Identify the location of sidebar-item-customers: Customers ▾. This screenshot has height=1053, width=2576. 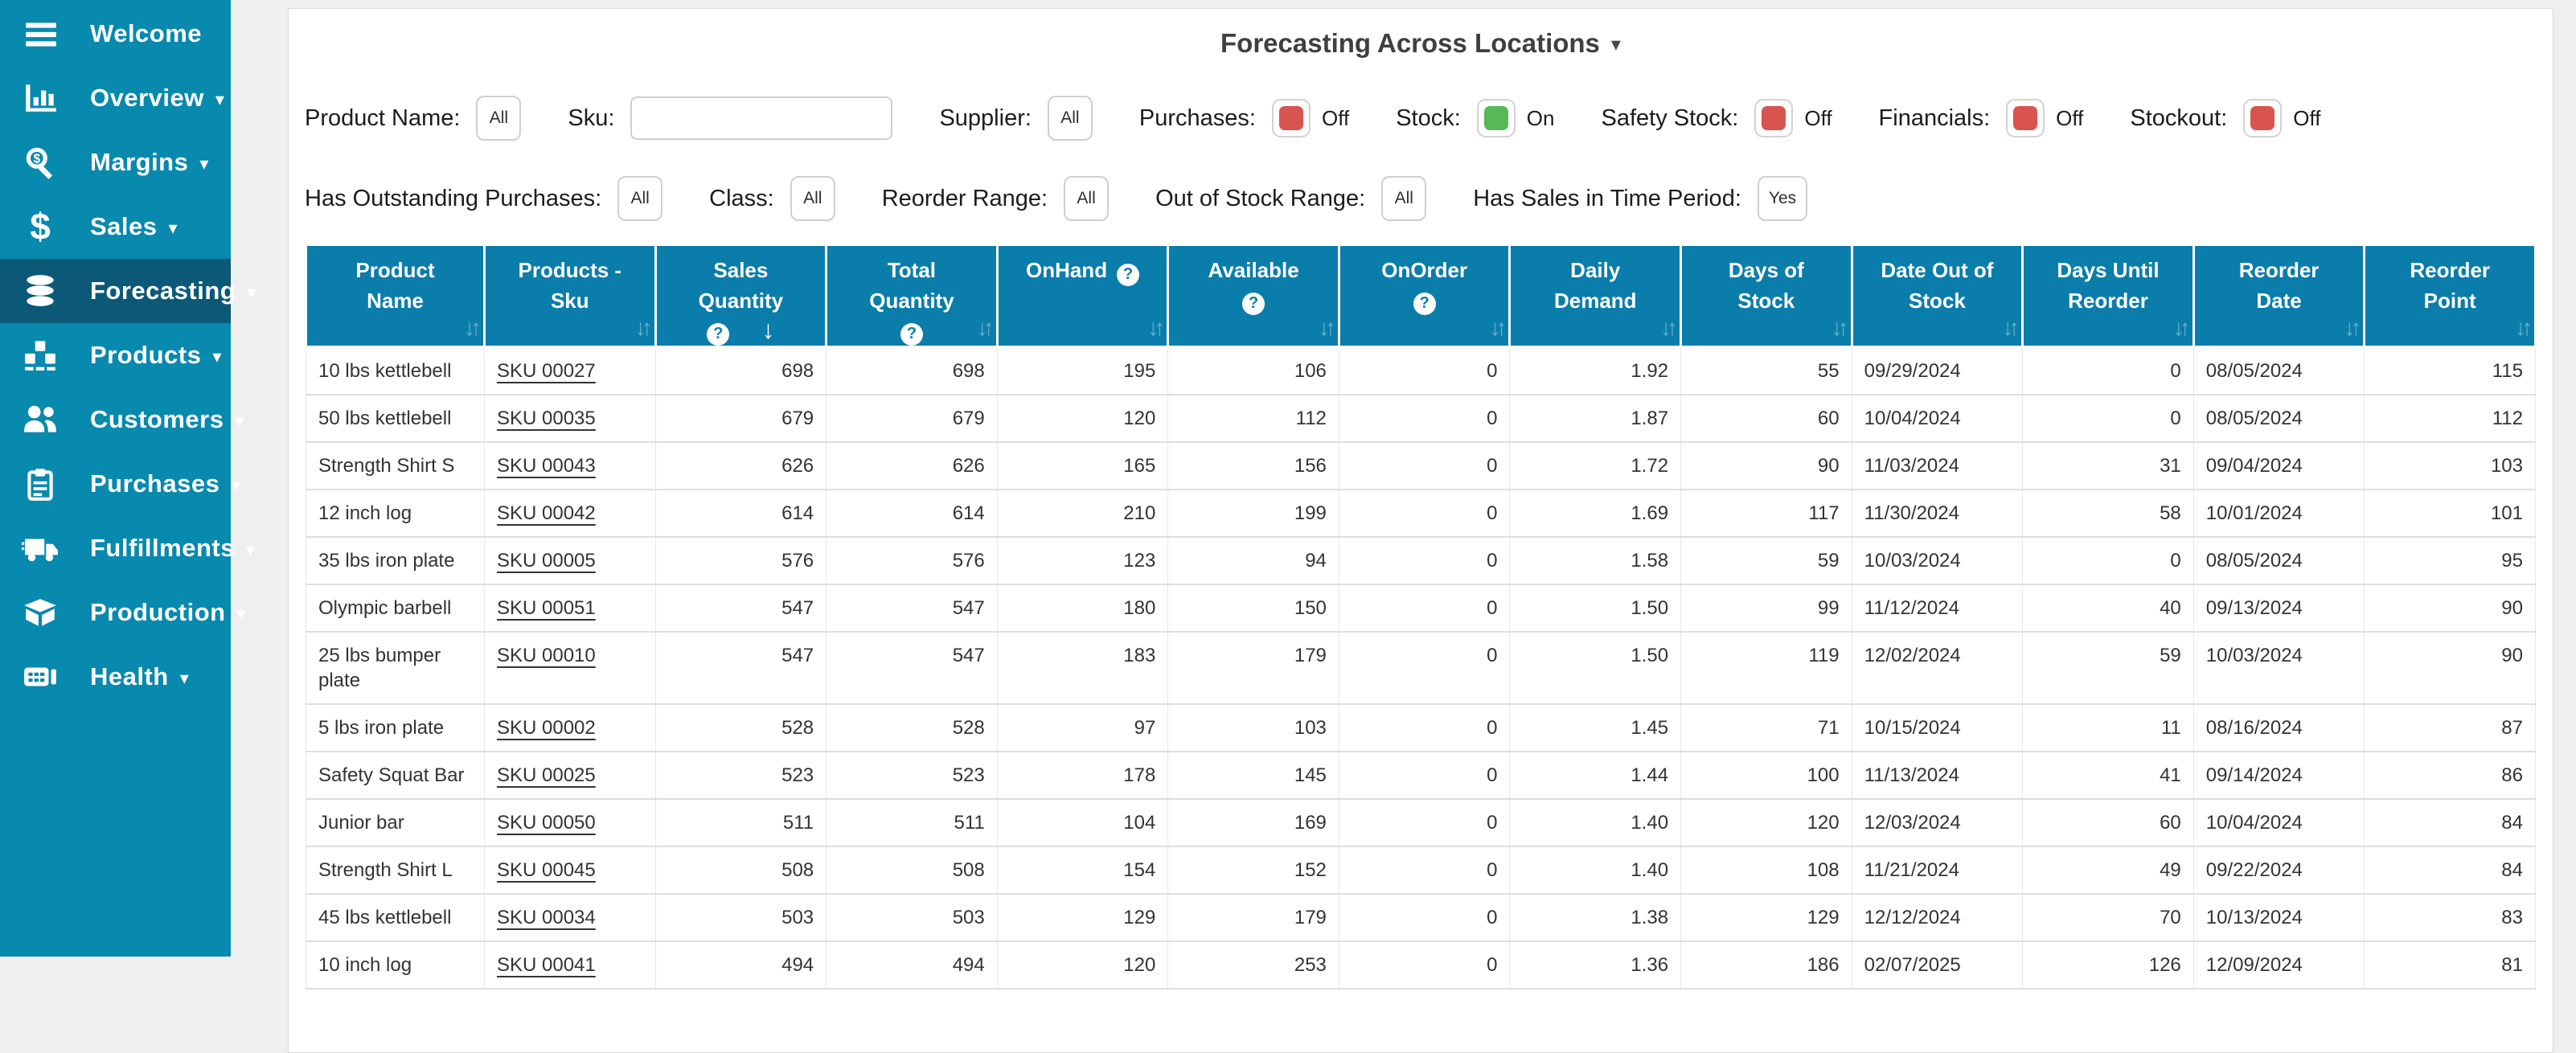
(122, 419).